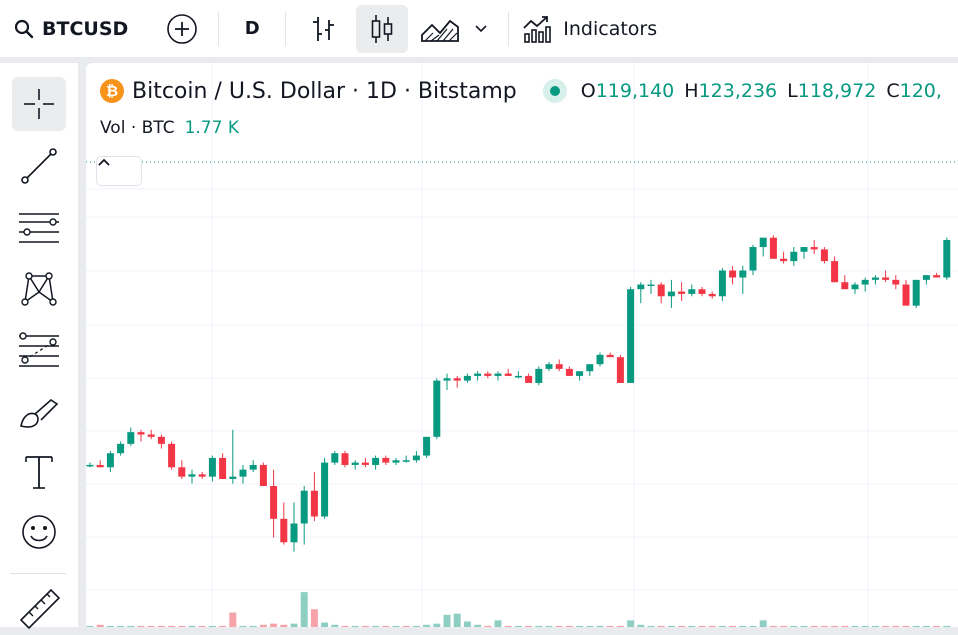 The image size is (958, 635). What do you see at coordinates (211, 128) in the screenshot?
I see `volume-value: 1.77 K` at bounding box center [211, 128].